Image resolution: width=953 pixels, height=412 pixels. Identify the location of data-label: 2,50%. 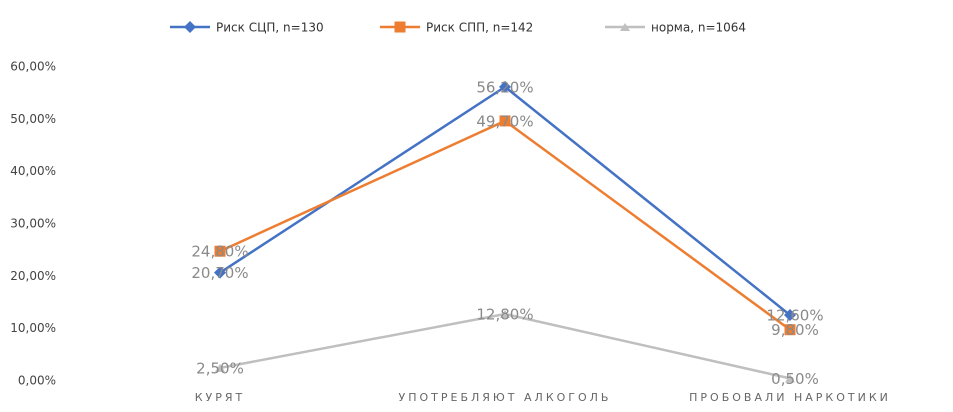
(220, 368).